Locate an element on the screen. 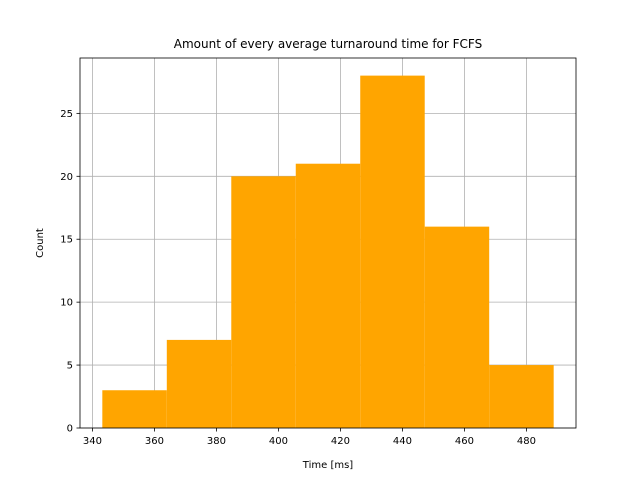  y-tick-label: 5 is located at coordinates (70, 366).